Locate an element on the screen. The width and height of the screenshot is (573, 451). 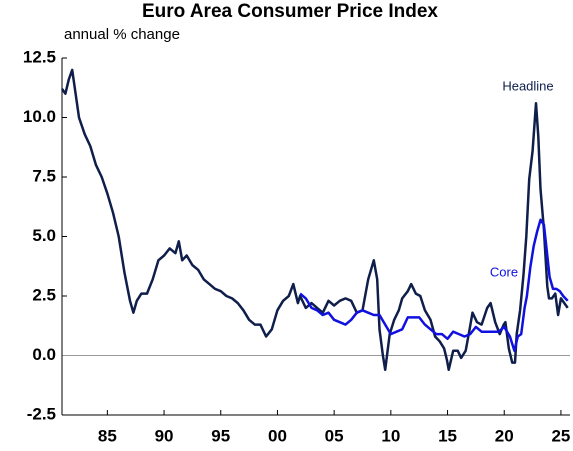
x-tick-label: 95 is located at coordinates (220, 435).